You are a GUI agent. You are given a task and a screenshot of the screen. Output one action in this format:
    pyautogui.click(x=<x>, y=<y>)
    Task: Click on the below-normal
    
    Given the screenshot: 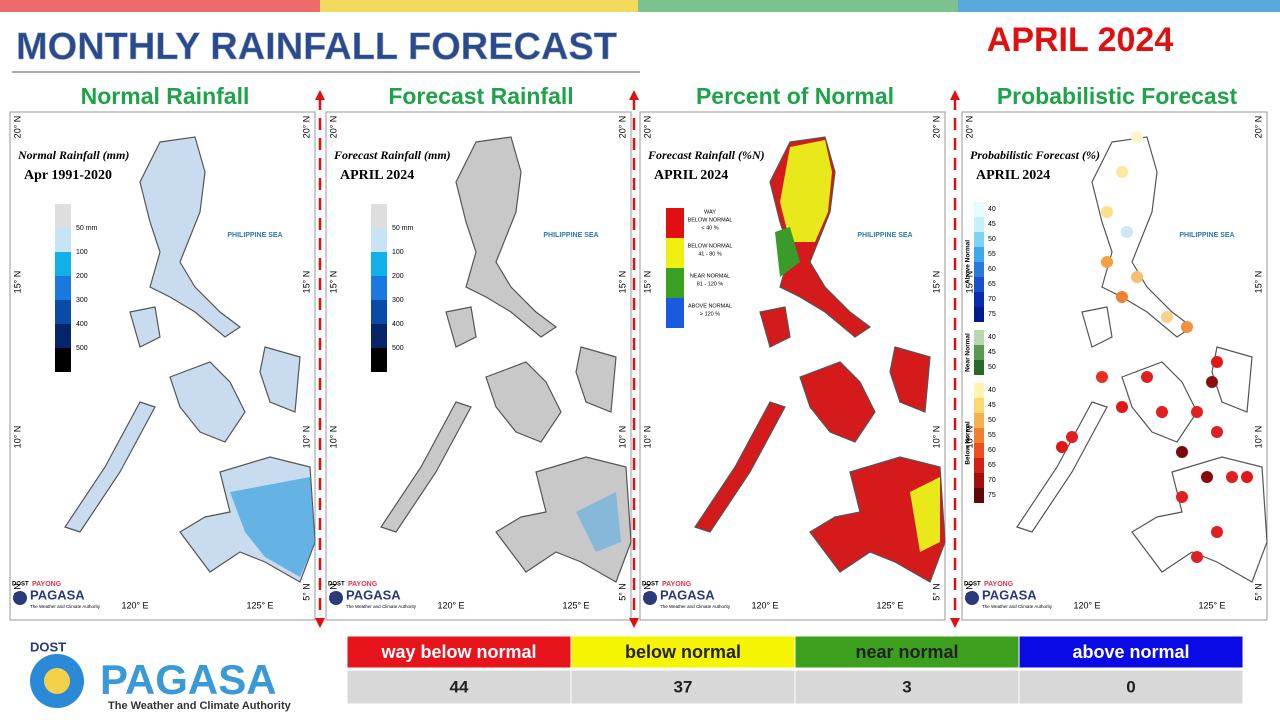 What is the action you would take?
    pyautogui.click(x=806, y=191)
    